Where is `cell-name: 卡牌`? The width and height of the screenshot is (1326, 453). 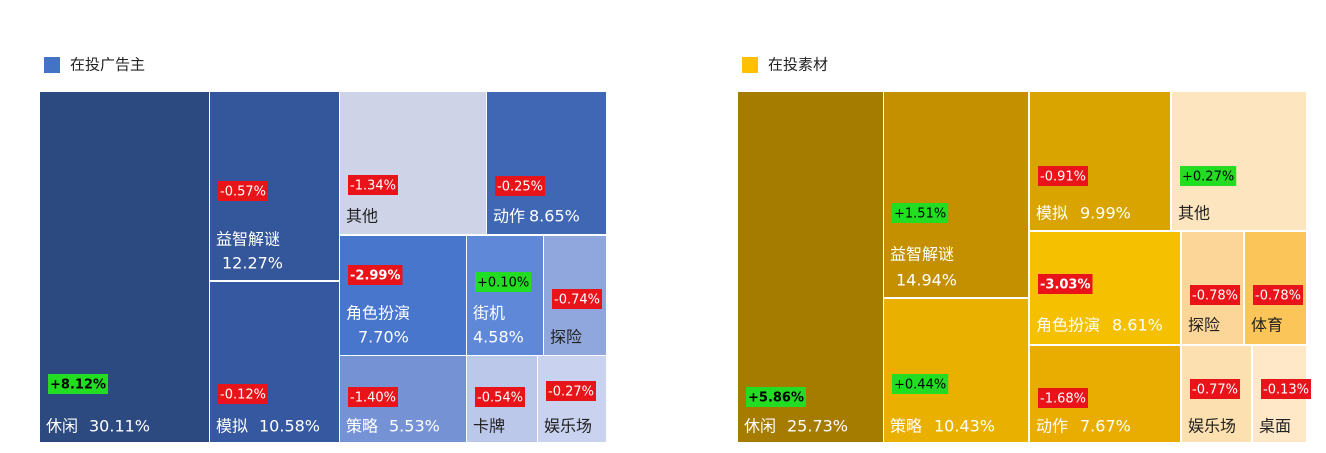
cell-name: 卡牌 is located at coordinates (489, 426).